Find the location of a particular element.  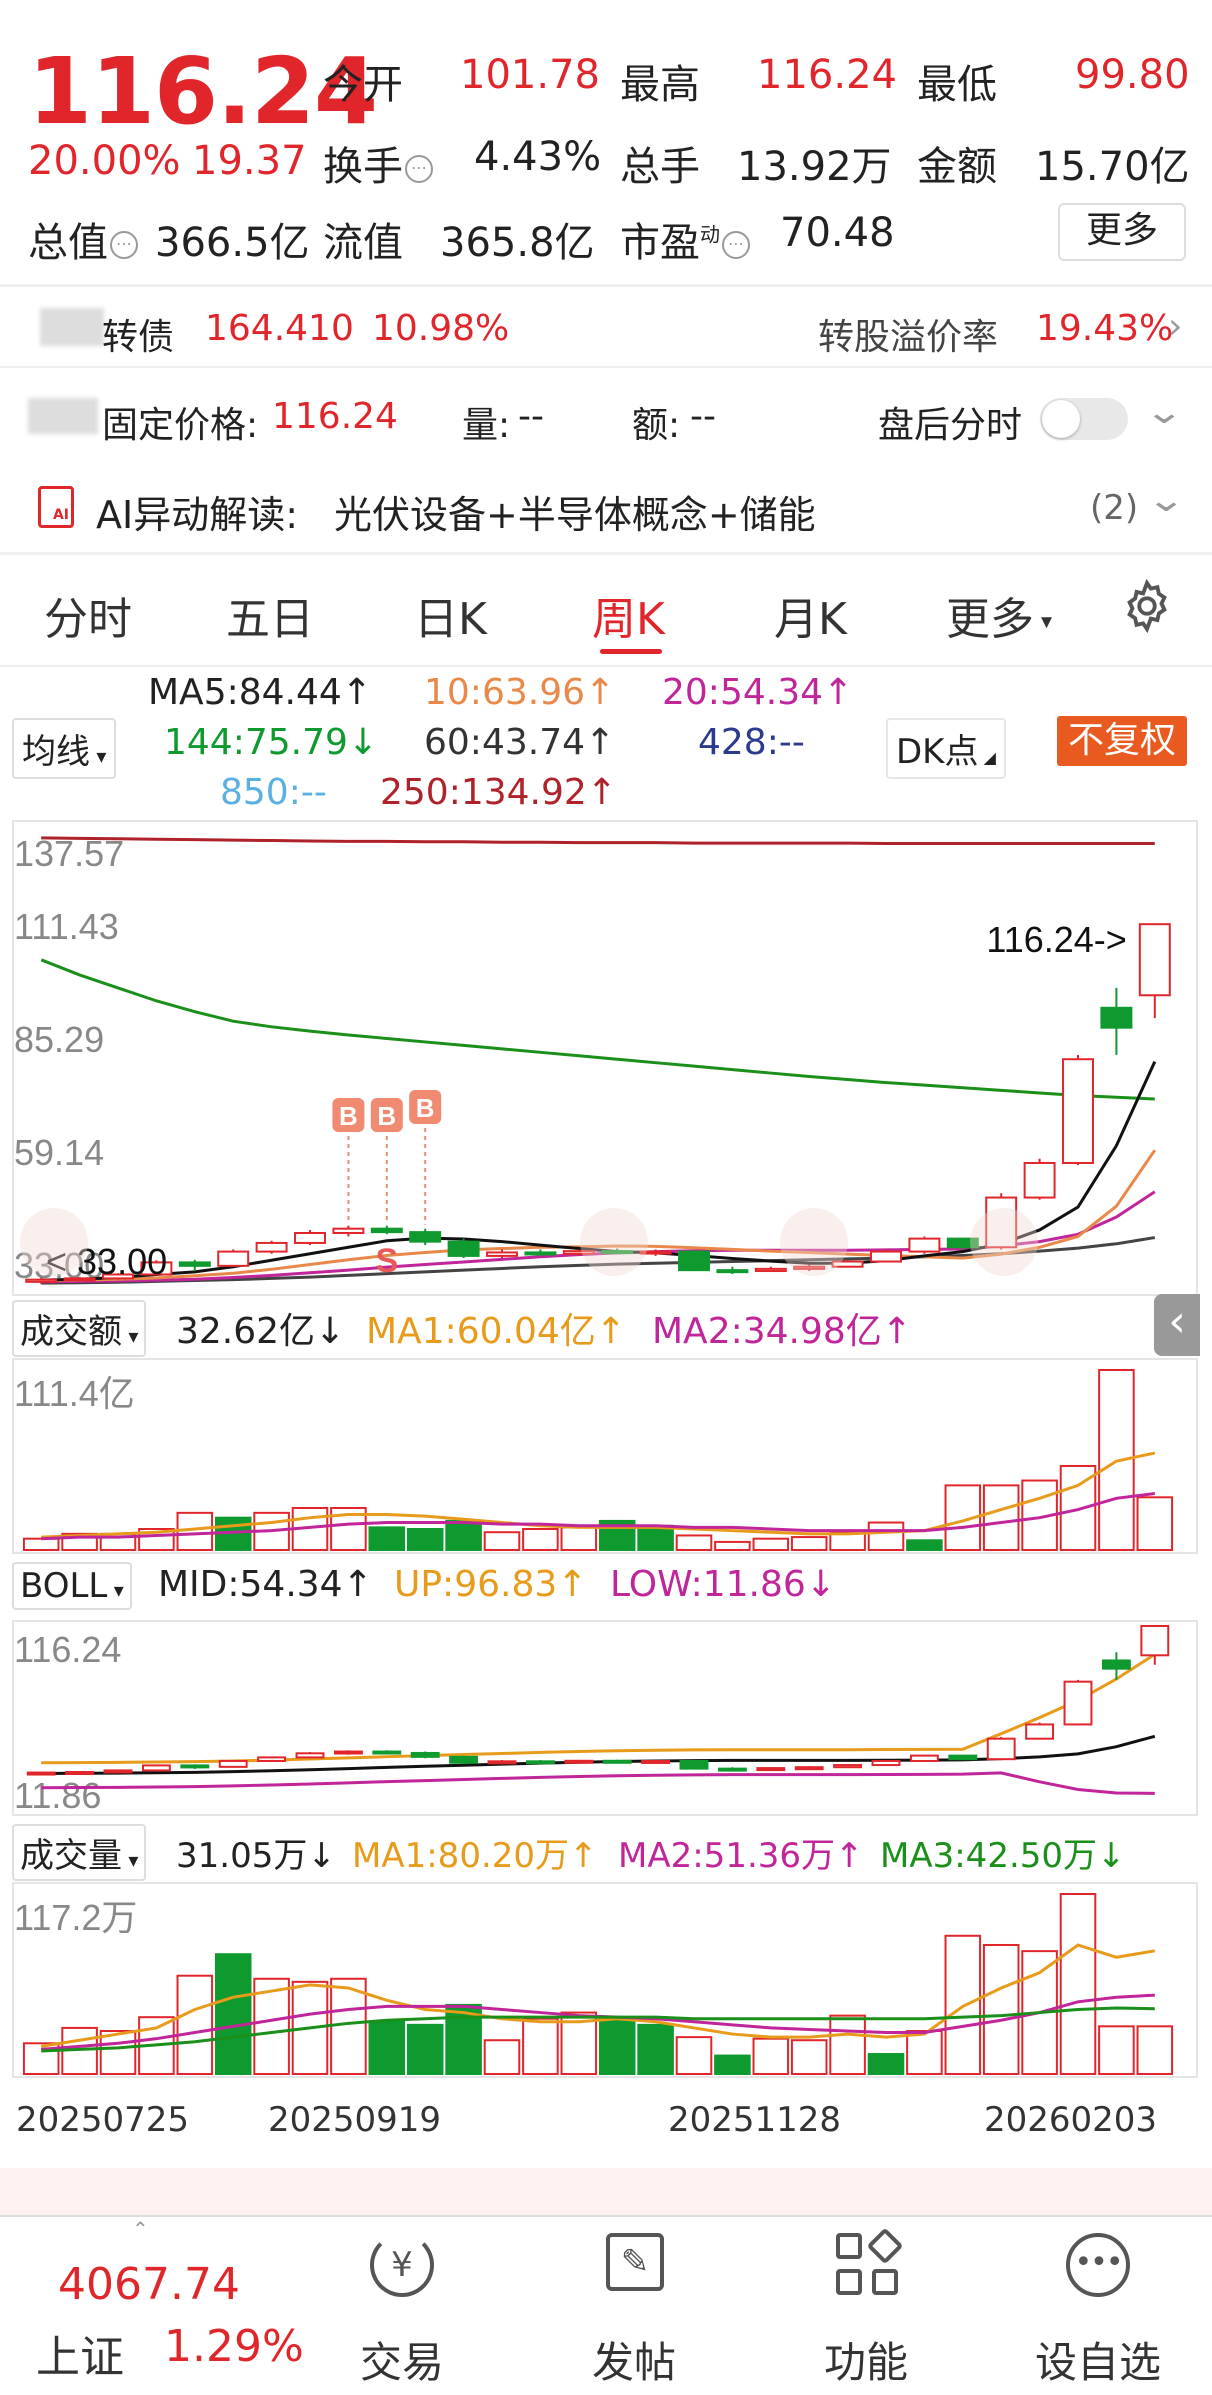

tab-day-k: 日K is located at coordinates (450, 619).